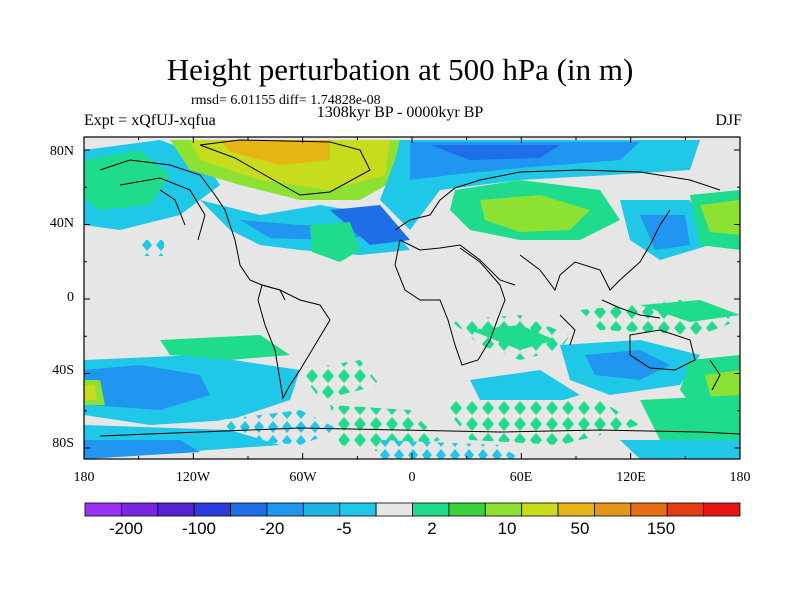 The height and width of the screenshot is (600, 800). I want to click on lat-tick-label: 40N, so click(62, 223).